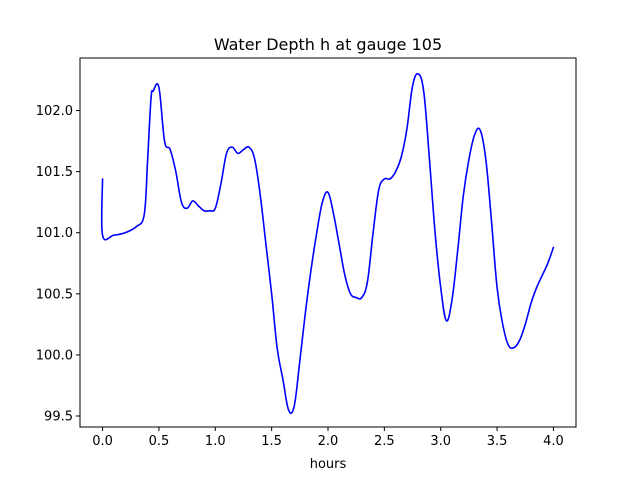 The height and width of the screenshot is (485, 640). Describe the element at coordinates (102, 441) in the screenshot. I see `x-tick-label: 0.0` at that location.